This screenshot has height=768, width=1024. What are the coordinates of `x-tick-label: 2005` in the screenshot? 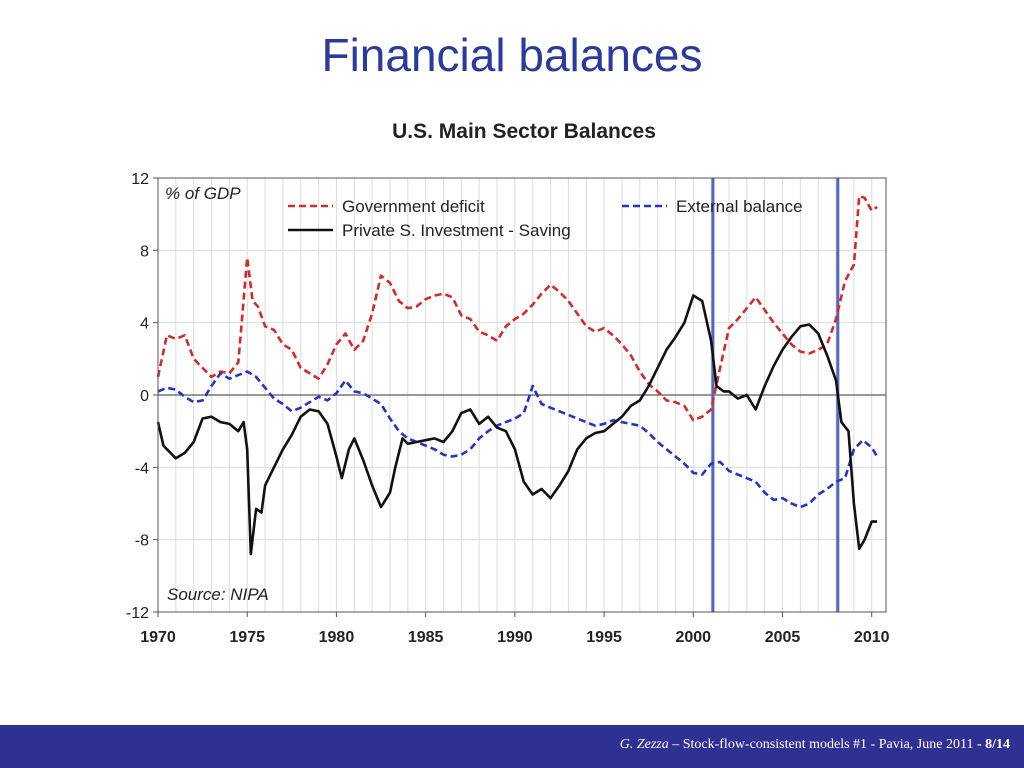 It's located at (783, 637).